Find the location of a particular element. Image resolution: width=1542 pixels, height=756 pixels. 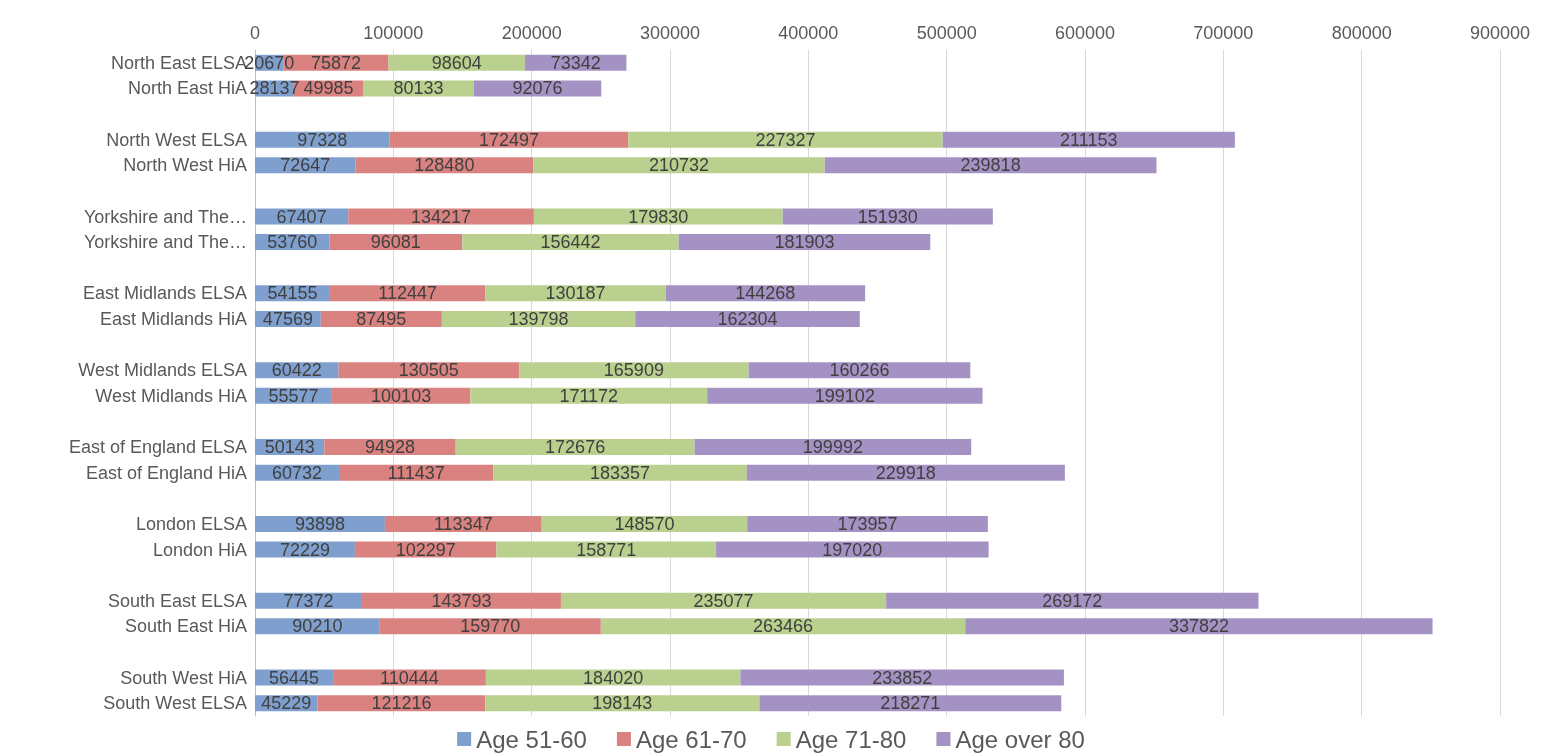

data-label: 227327 is located at coordinates (785, 139).